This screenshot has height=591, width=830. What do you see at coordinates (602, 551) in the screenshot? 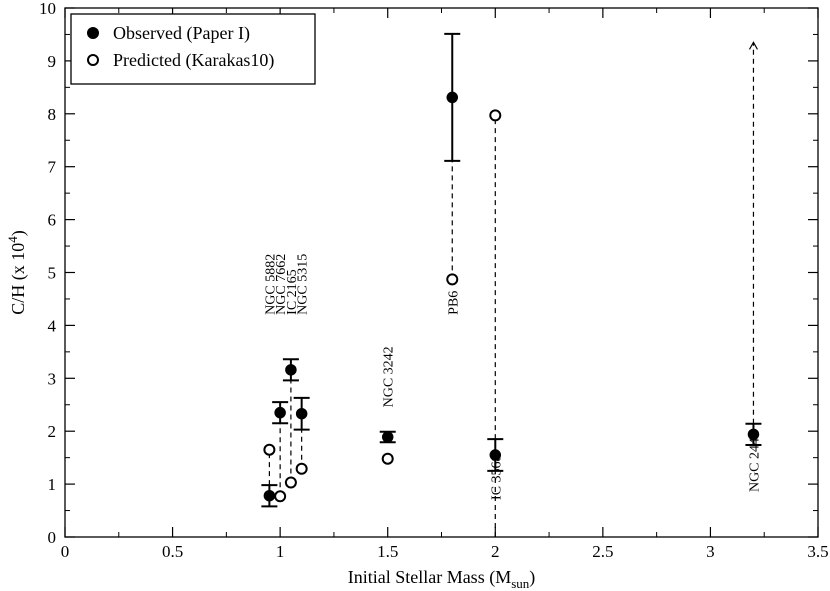
I see `x-tick-label: 2.5` at bounding box center [602, 551].